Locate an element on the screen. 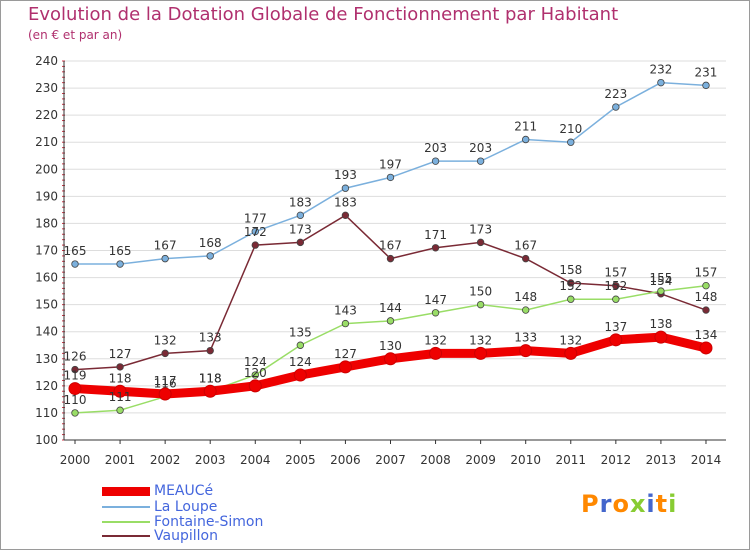 The width and height of the screenshot is (750, 550). data-label-la-loupe: 223 is located at coordinates (615, 94).